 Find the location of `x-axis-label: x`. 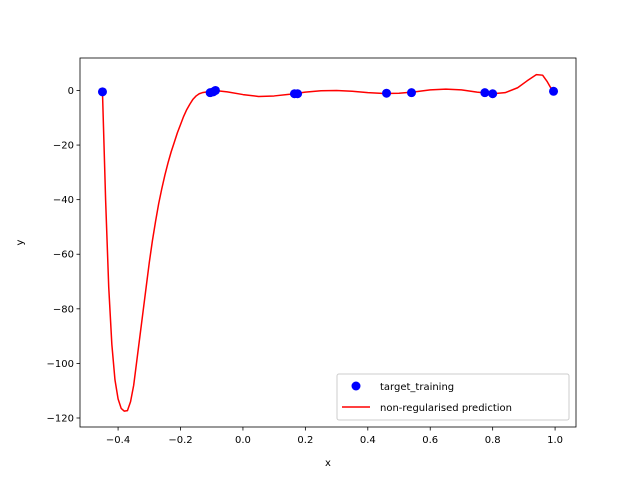

x-axis-label: x is located at coordinates (328, 463).